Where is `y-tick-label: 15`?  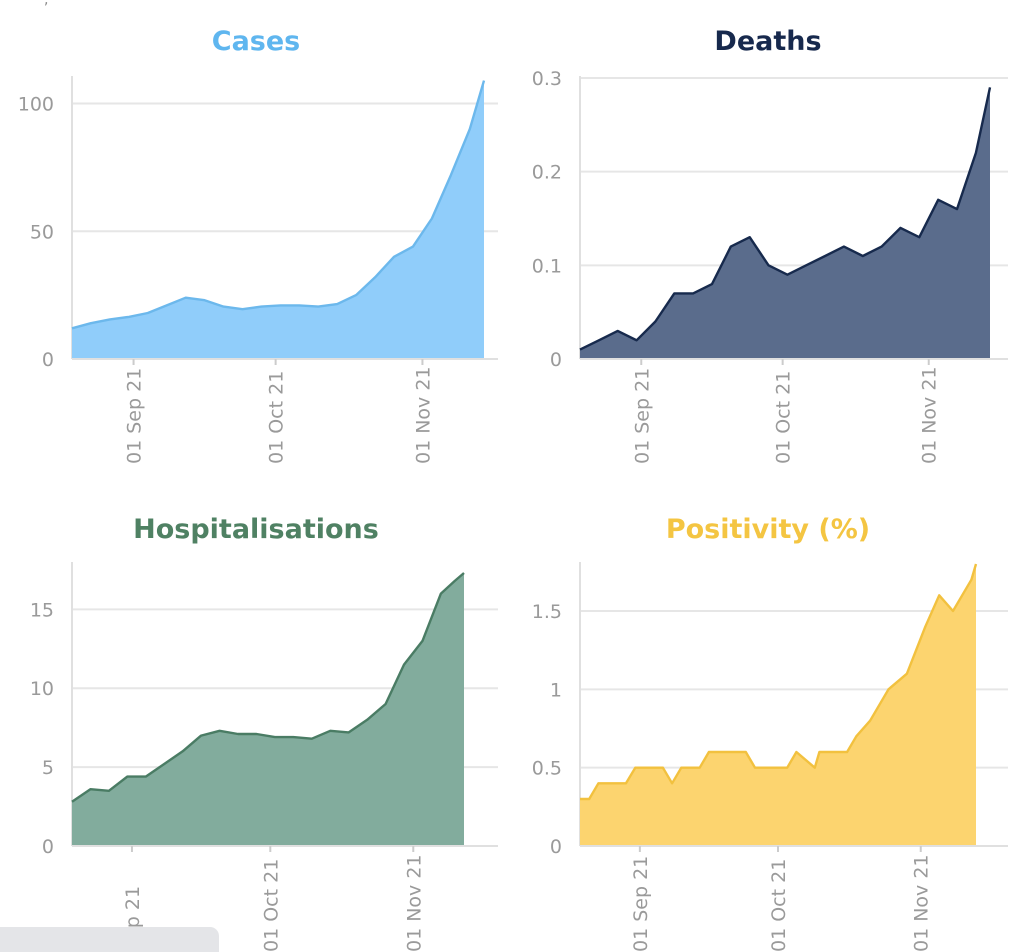
y-tick-label: 15 is located at coordinates (42, 610).